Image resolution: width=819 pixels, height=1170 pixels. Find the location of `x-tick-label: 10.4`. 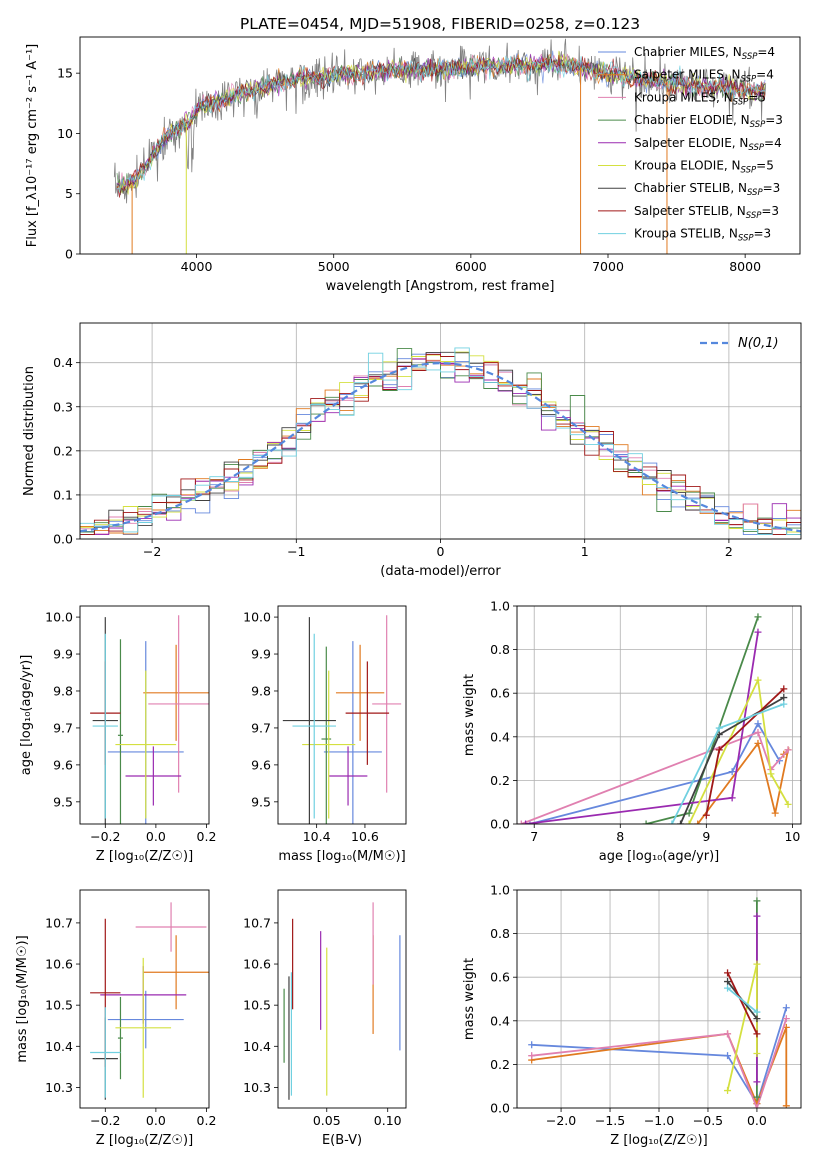

x-tick-label: 10.4 is located at coordinates (317, 836).